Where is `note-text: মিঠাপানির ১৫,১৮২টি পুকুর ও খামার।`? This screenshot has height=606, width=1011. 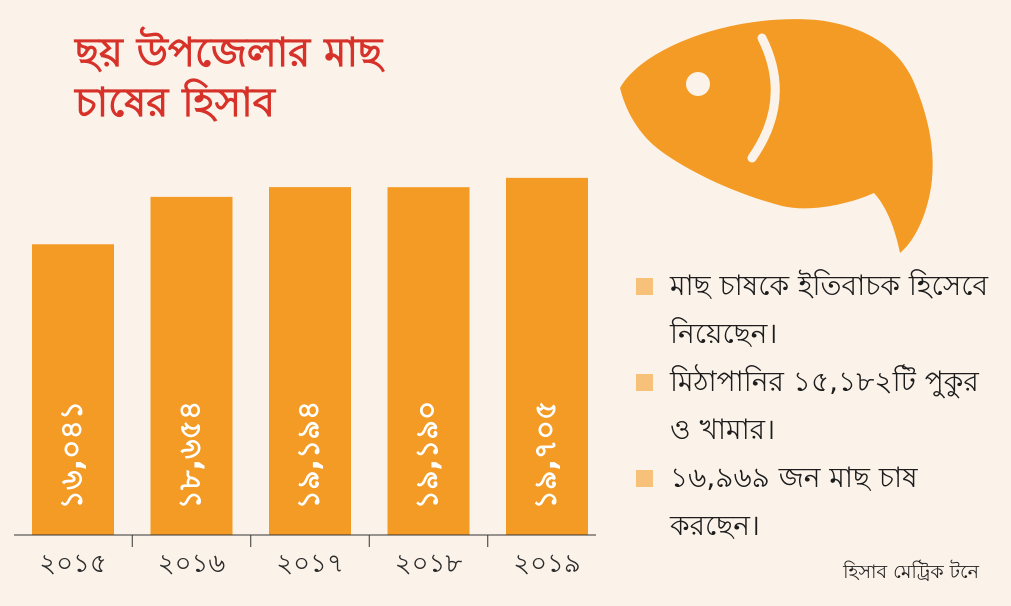
note-text: মিঠাপানির ১৫,১৮২টি পুকুর ও খামার। is located at coordinates (824, 405).